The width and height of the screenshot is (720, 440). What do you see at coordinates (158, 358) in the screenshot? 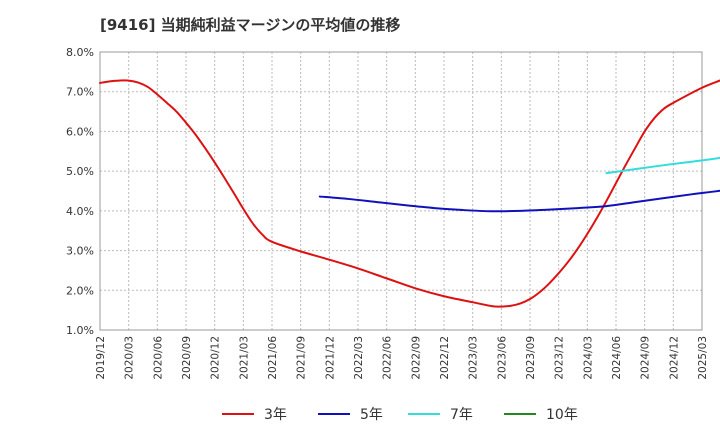
I see `x-tick-label: 2020/06` at bounding box center [158, 358].